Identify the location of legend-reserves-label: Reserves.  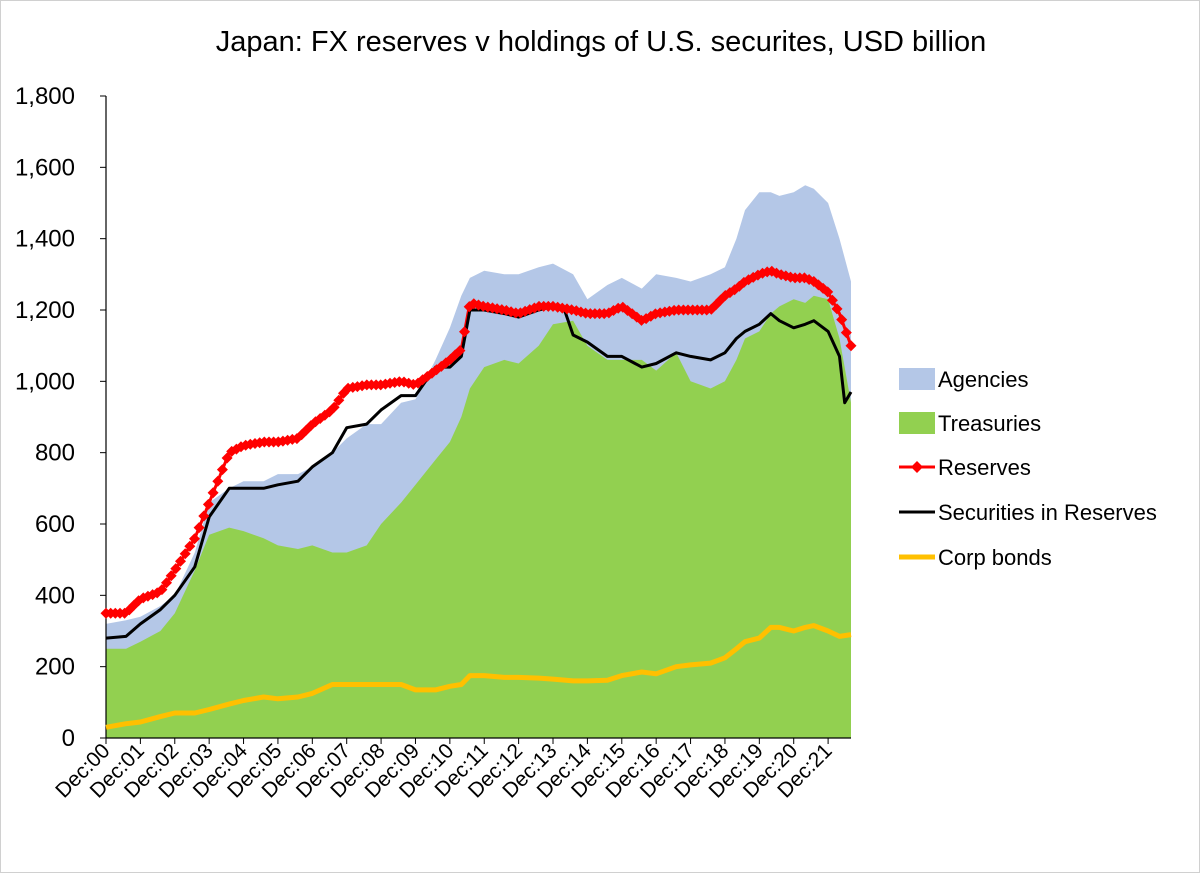
(984, 467).